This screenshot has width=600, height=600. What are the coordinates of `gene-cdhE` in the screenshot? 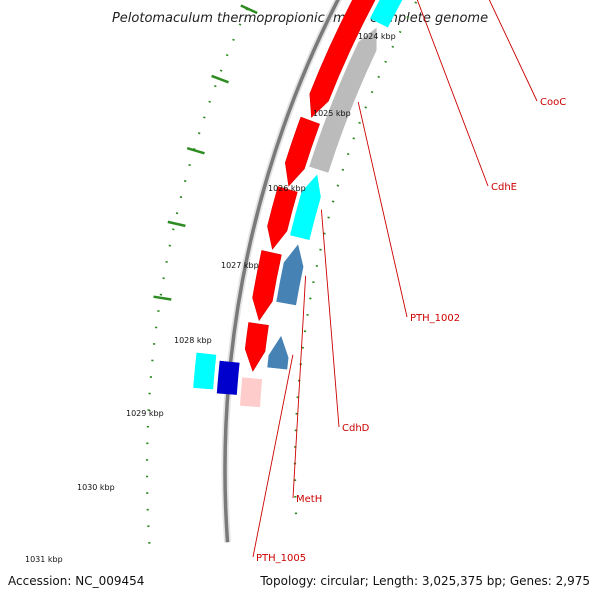 It's located at (386, 14).